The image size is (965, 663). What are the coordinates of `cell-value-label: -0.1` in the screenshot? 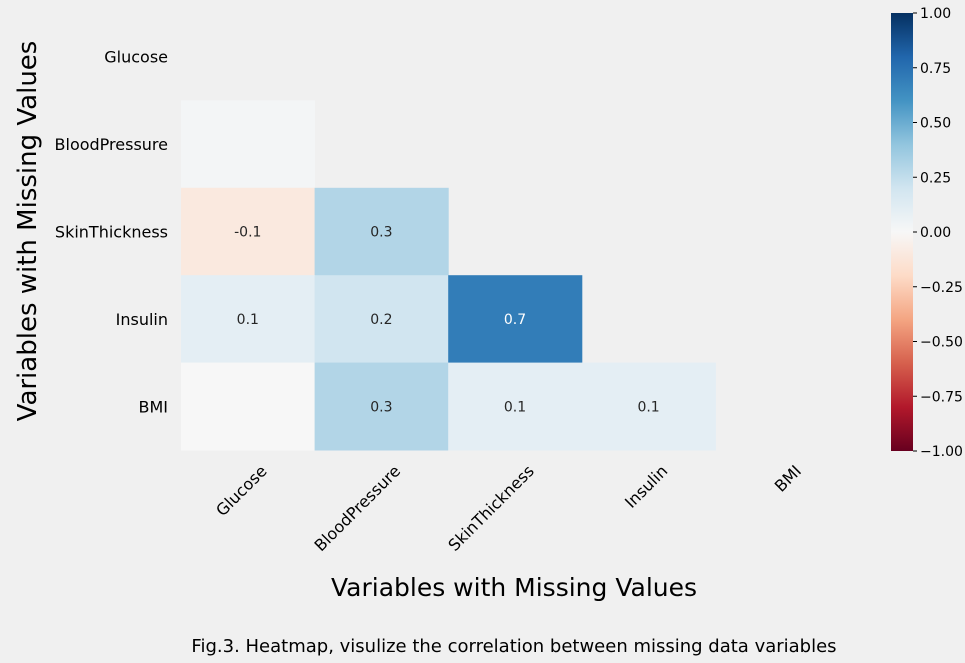 It's located at (247, 233).